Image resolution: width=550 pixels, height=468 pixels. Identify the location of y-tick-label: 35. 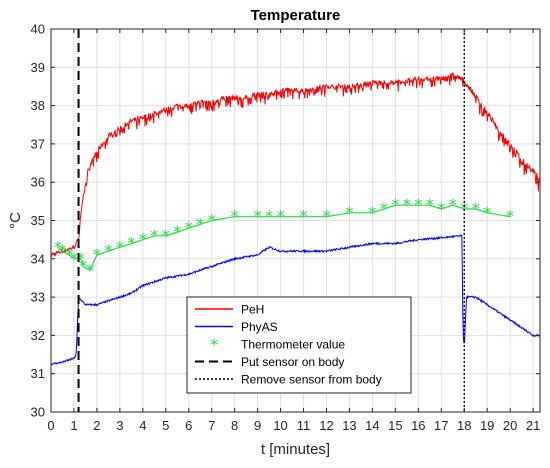
(38, 220).